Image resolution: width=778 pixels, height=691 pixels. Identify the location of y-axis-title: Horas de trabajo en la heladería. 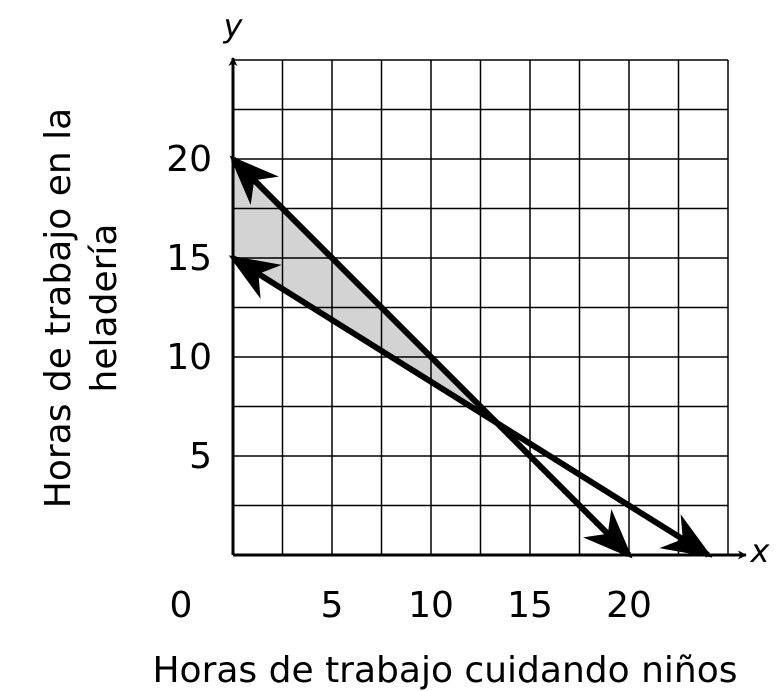
(81, 308).